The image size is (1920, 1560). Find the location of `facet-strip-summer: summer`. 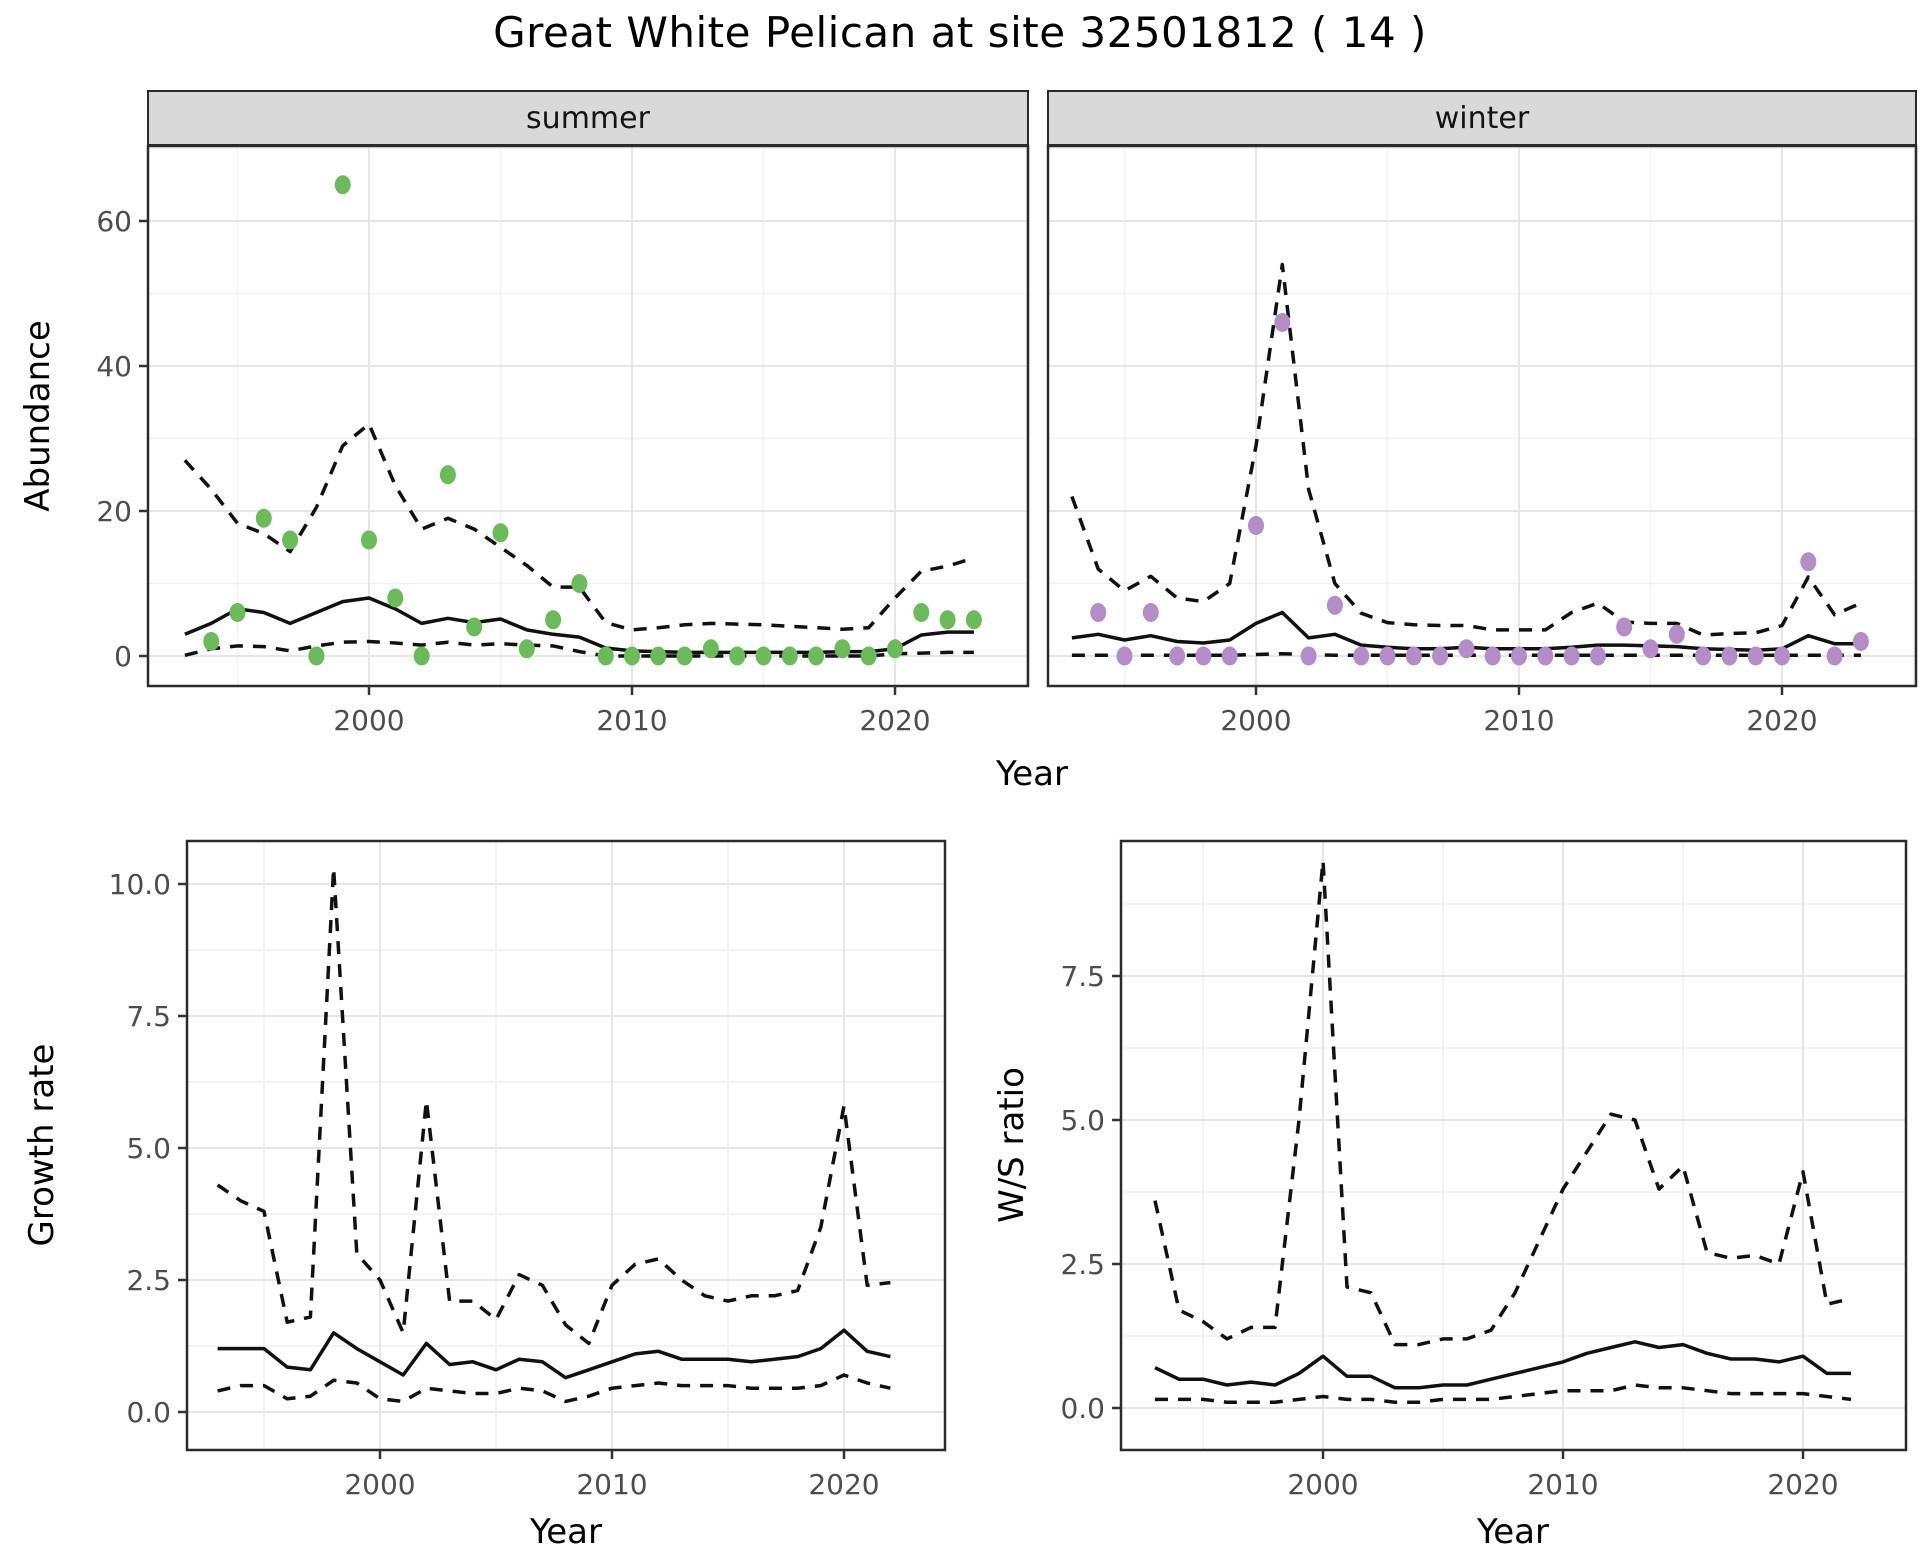

facet-strip-summer: summer is located at coordinates (588, 118).